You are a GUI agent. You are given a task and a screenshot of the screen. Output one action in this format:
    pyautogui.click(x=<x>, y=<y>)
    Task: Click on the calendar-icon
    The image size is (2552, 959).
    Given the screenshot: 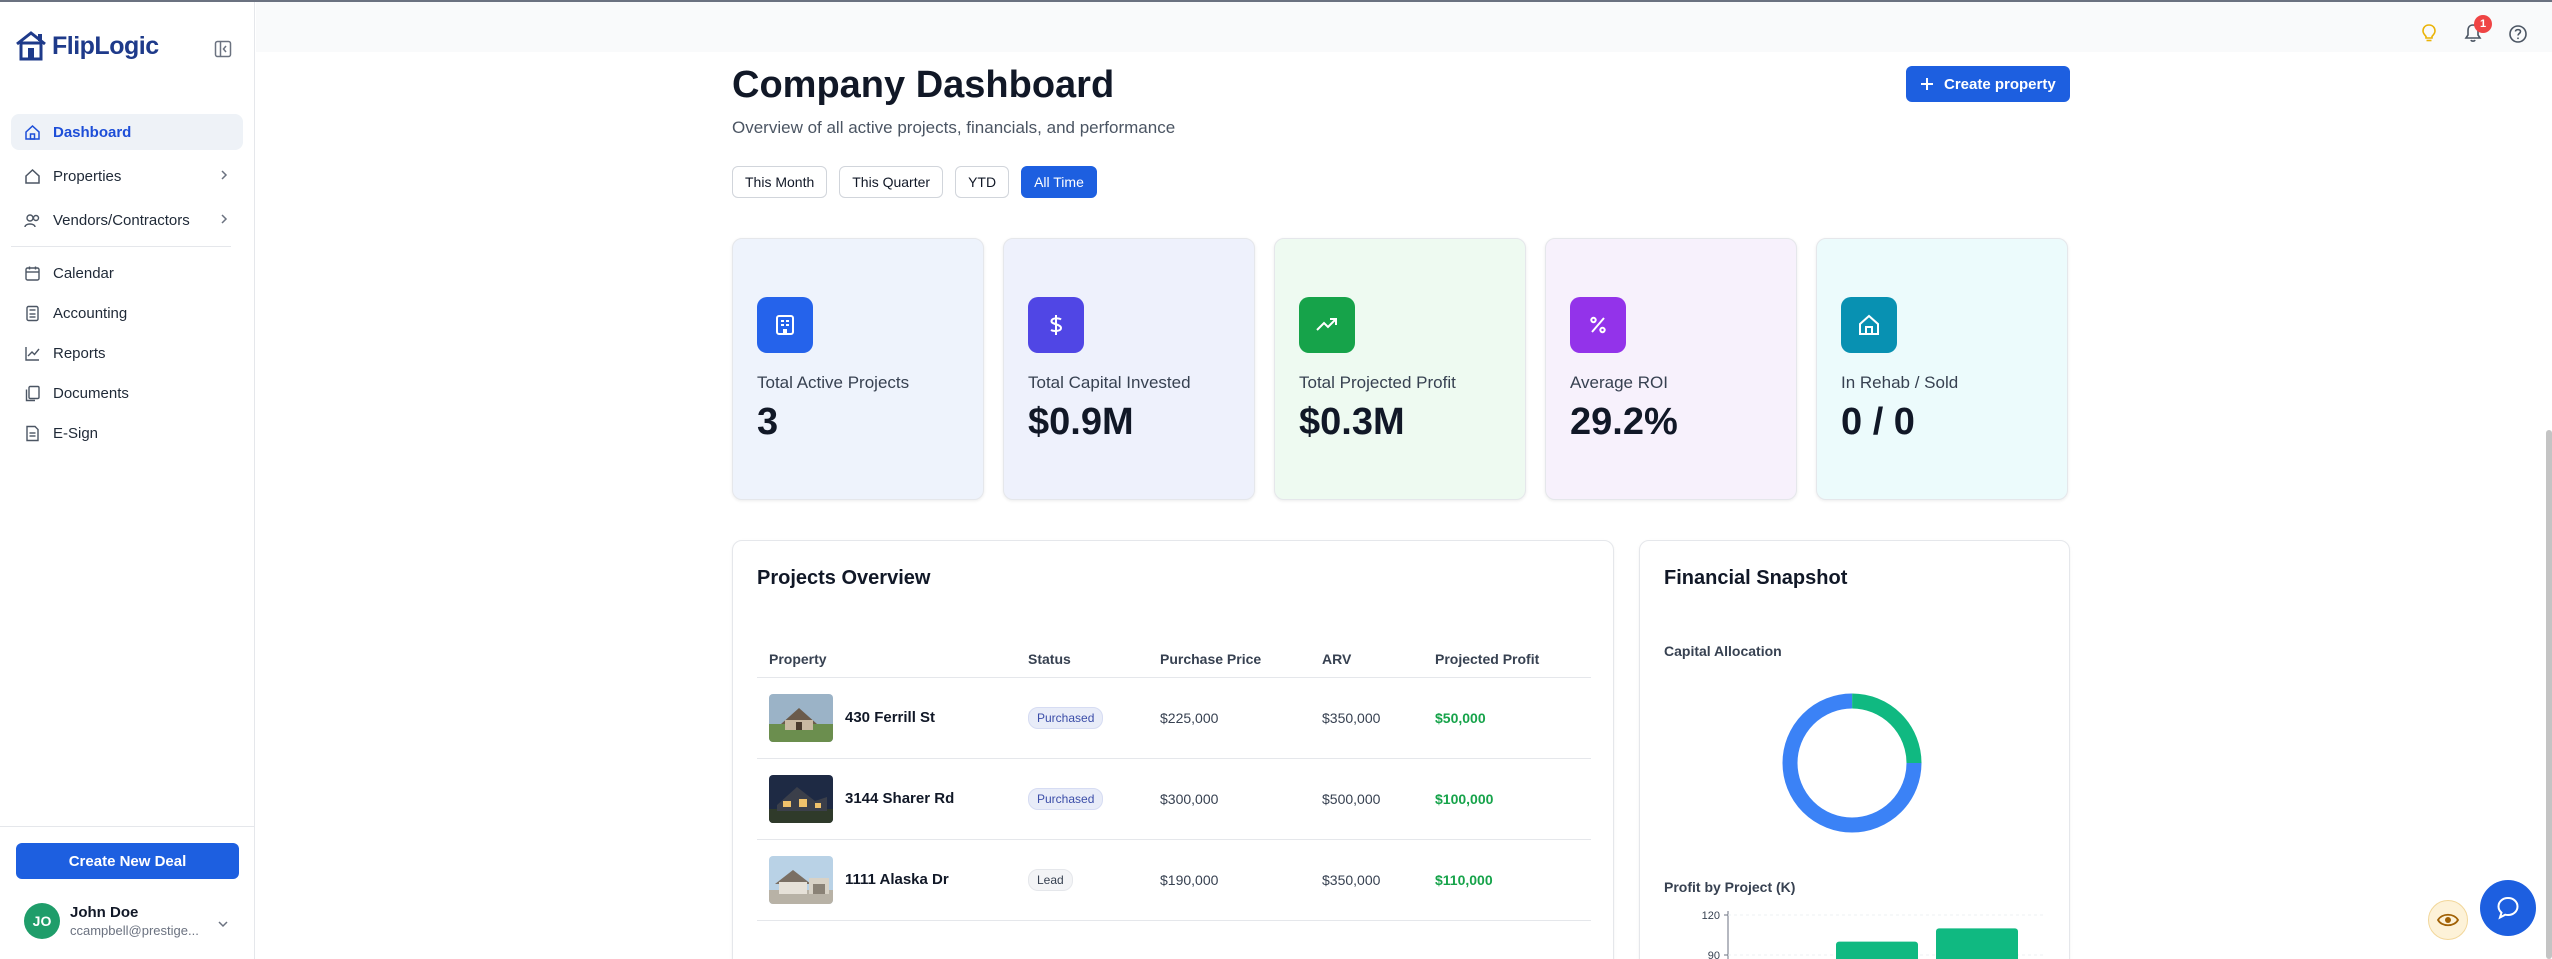 What is the action you would take?
    pyautogui.click(x=32, y=273)
    